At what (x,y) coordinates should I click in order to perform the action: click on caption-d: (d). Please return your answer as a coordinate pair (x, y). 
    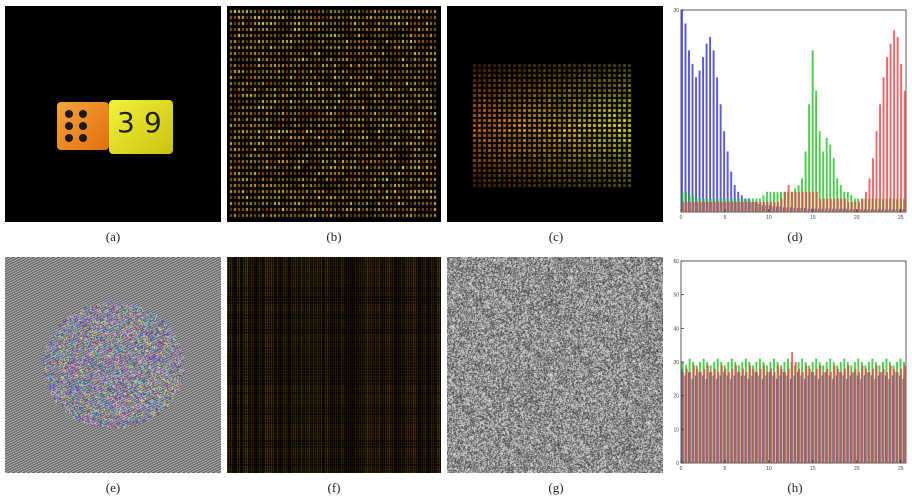
    Looking at the image, I should click on (795, 236).